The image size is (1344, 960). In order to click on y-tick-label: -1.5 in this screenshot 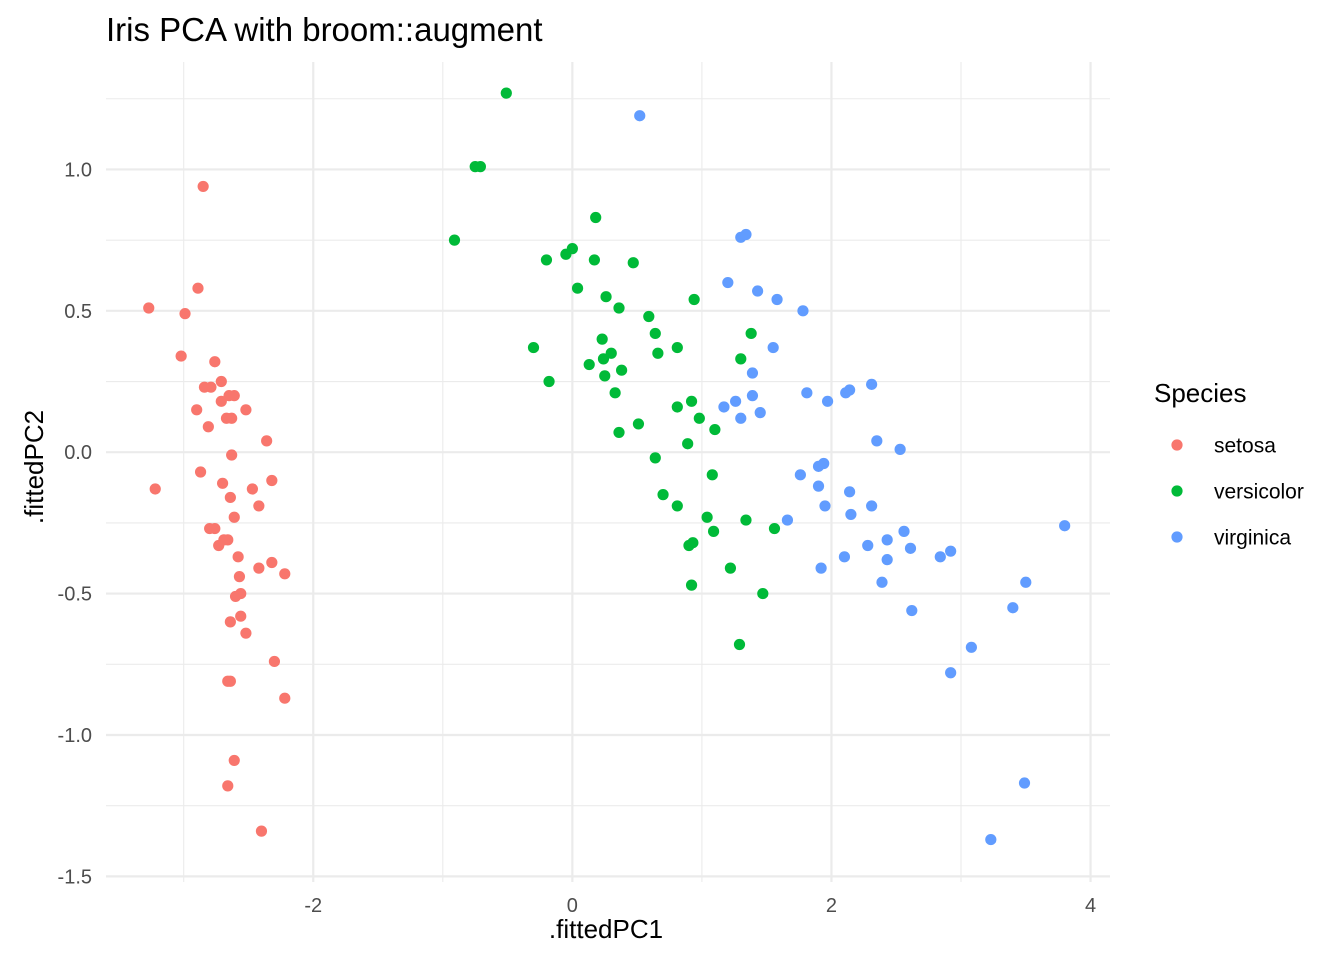, I will do `click(75, 877)`.